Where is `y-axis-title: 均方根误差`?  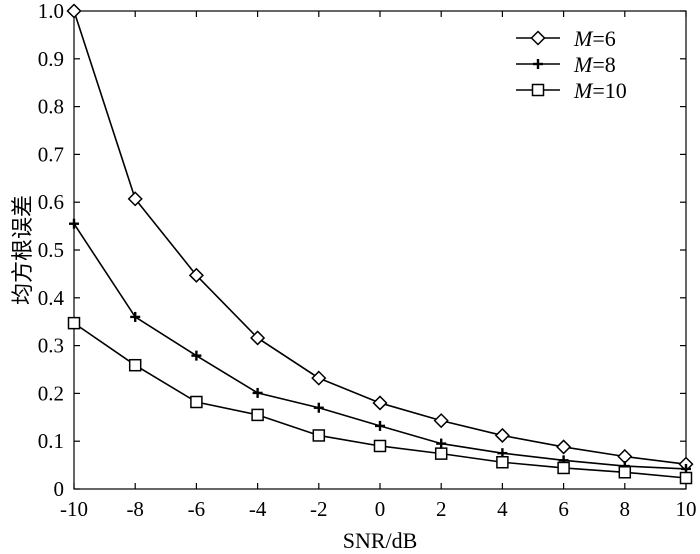
y-axis-title: 均方根误差 is located at coordinates (22, 250).